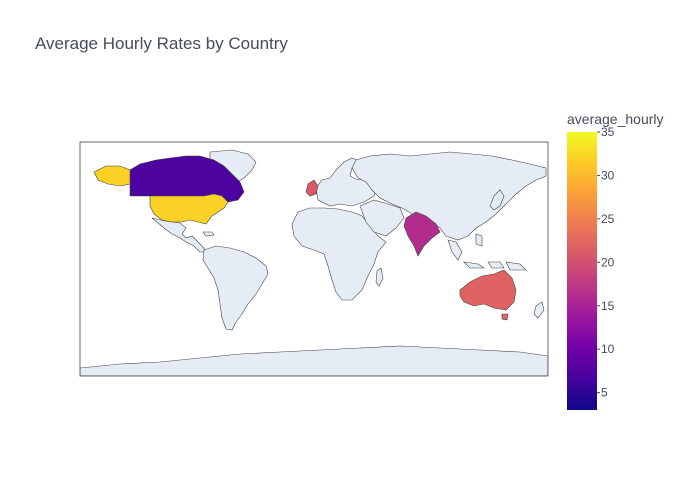 The image size is (700, 500). I want to click on land-madagascar, so click(379, 277).